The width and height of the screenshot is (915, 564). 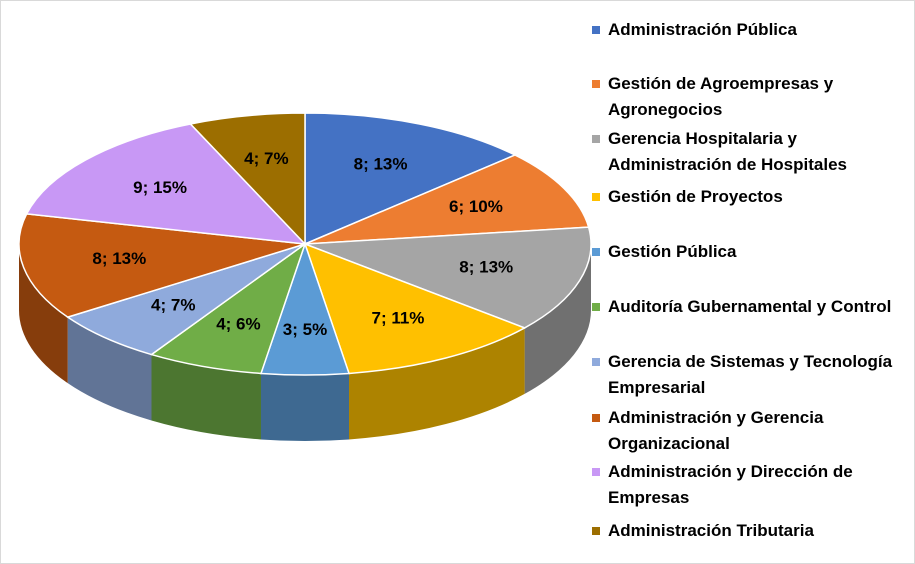 What do you see at coordinates (398, 318) in the screenshot?
I see `data-label: 7; 11%` at bounding box center [398, 318].